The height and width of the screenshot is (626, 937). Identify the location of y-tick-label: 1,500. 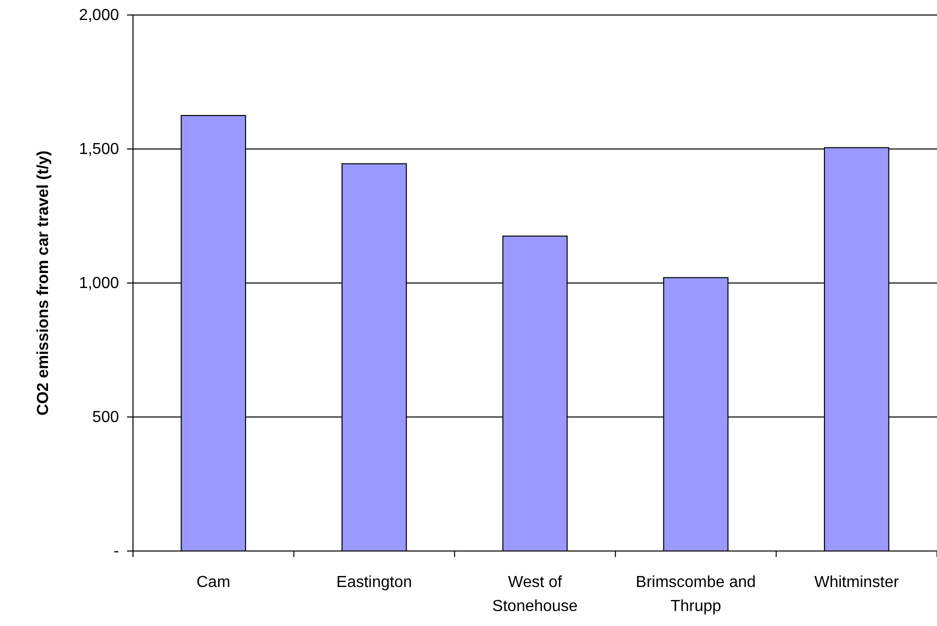
(99, 149).